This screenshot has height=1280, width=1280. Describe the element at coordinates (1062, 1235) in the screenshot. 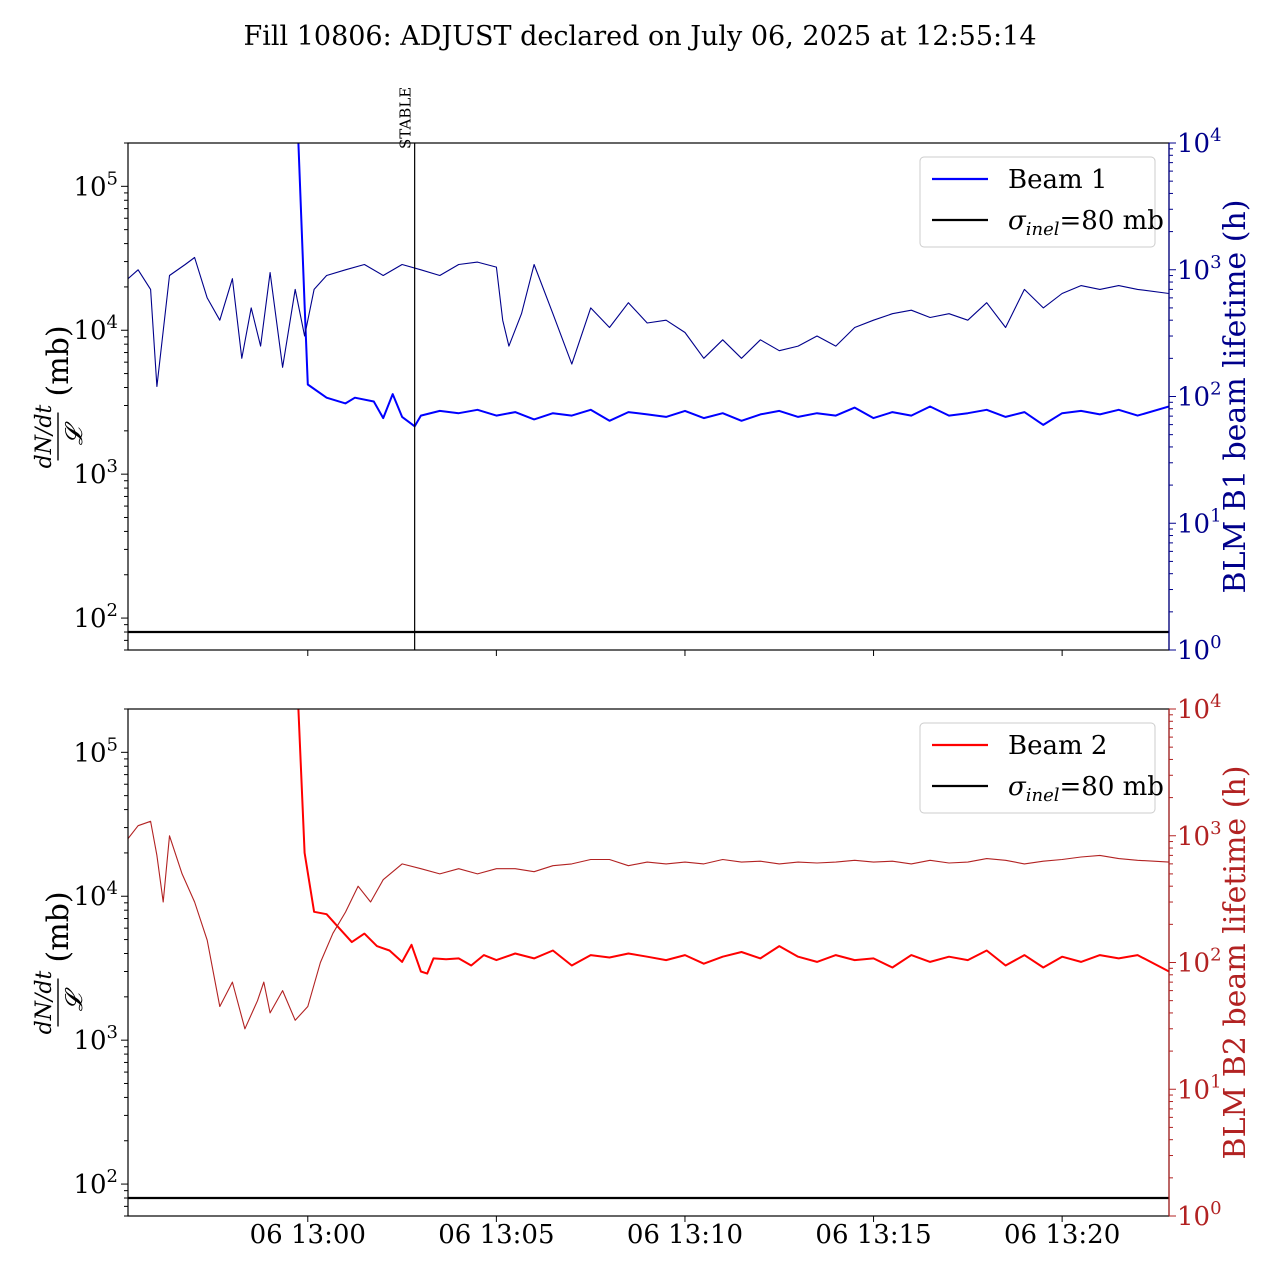

I see `x-tick-label: 06 13:20` at that location.